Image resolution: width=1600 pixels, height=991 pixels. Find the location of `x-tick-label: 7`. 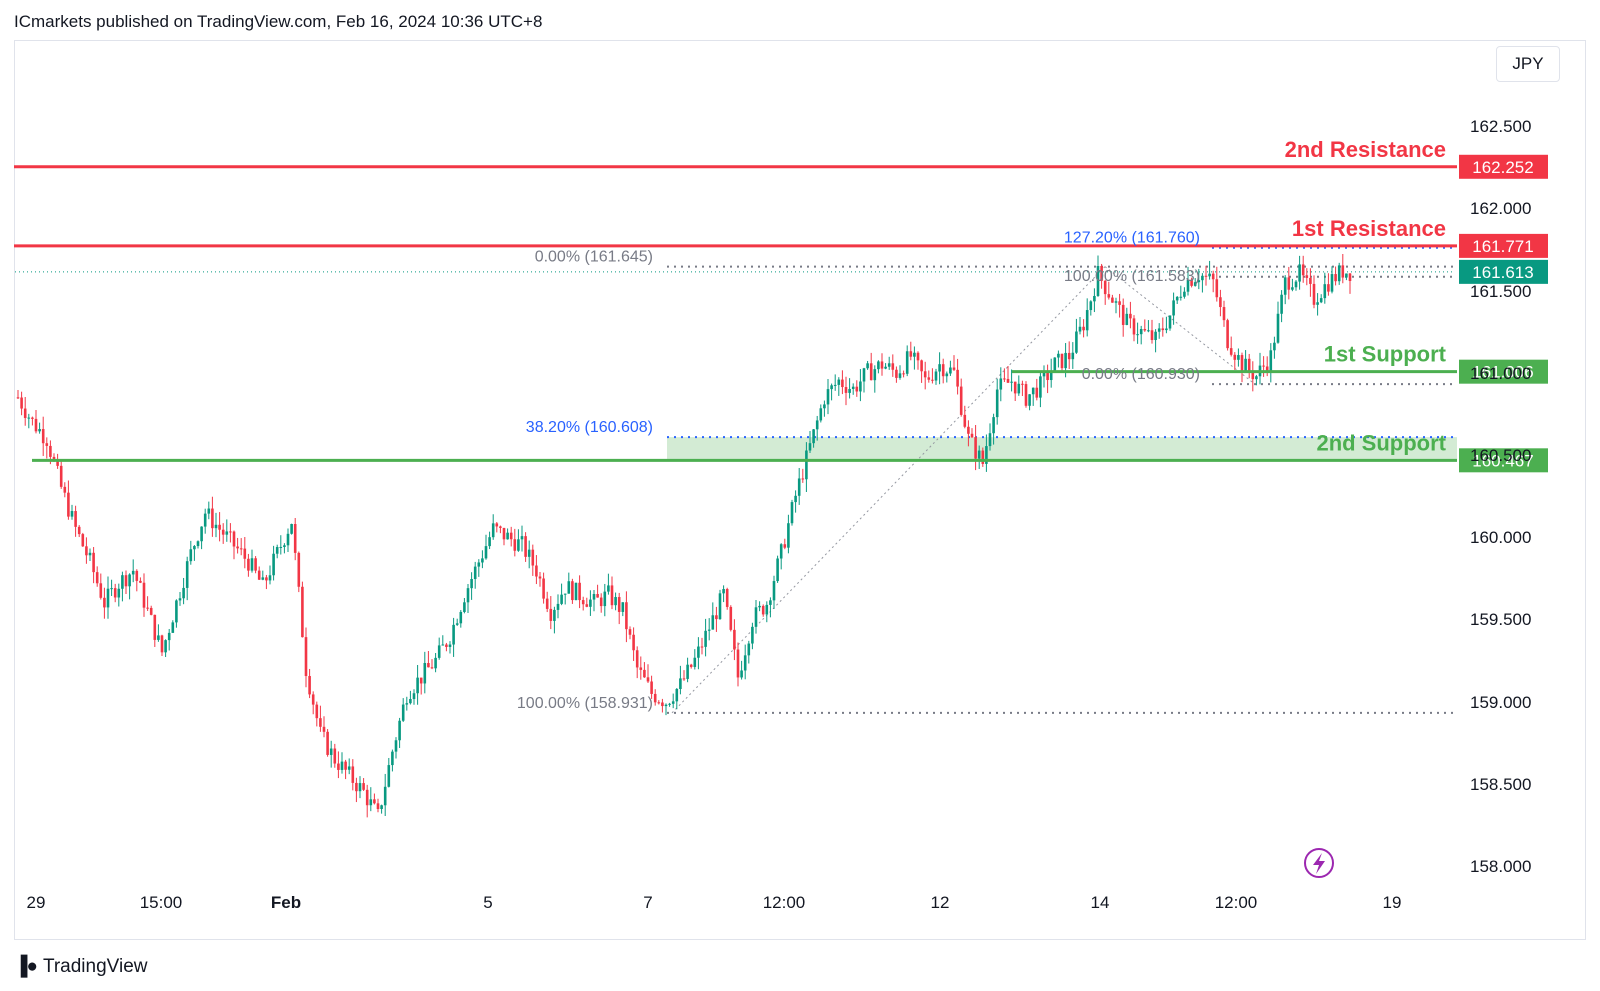

x-tick-label: 7 is located at coordinates (647, 902).